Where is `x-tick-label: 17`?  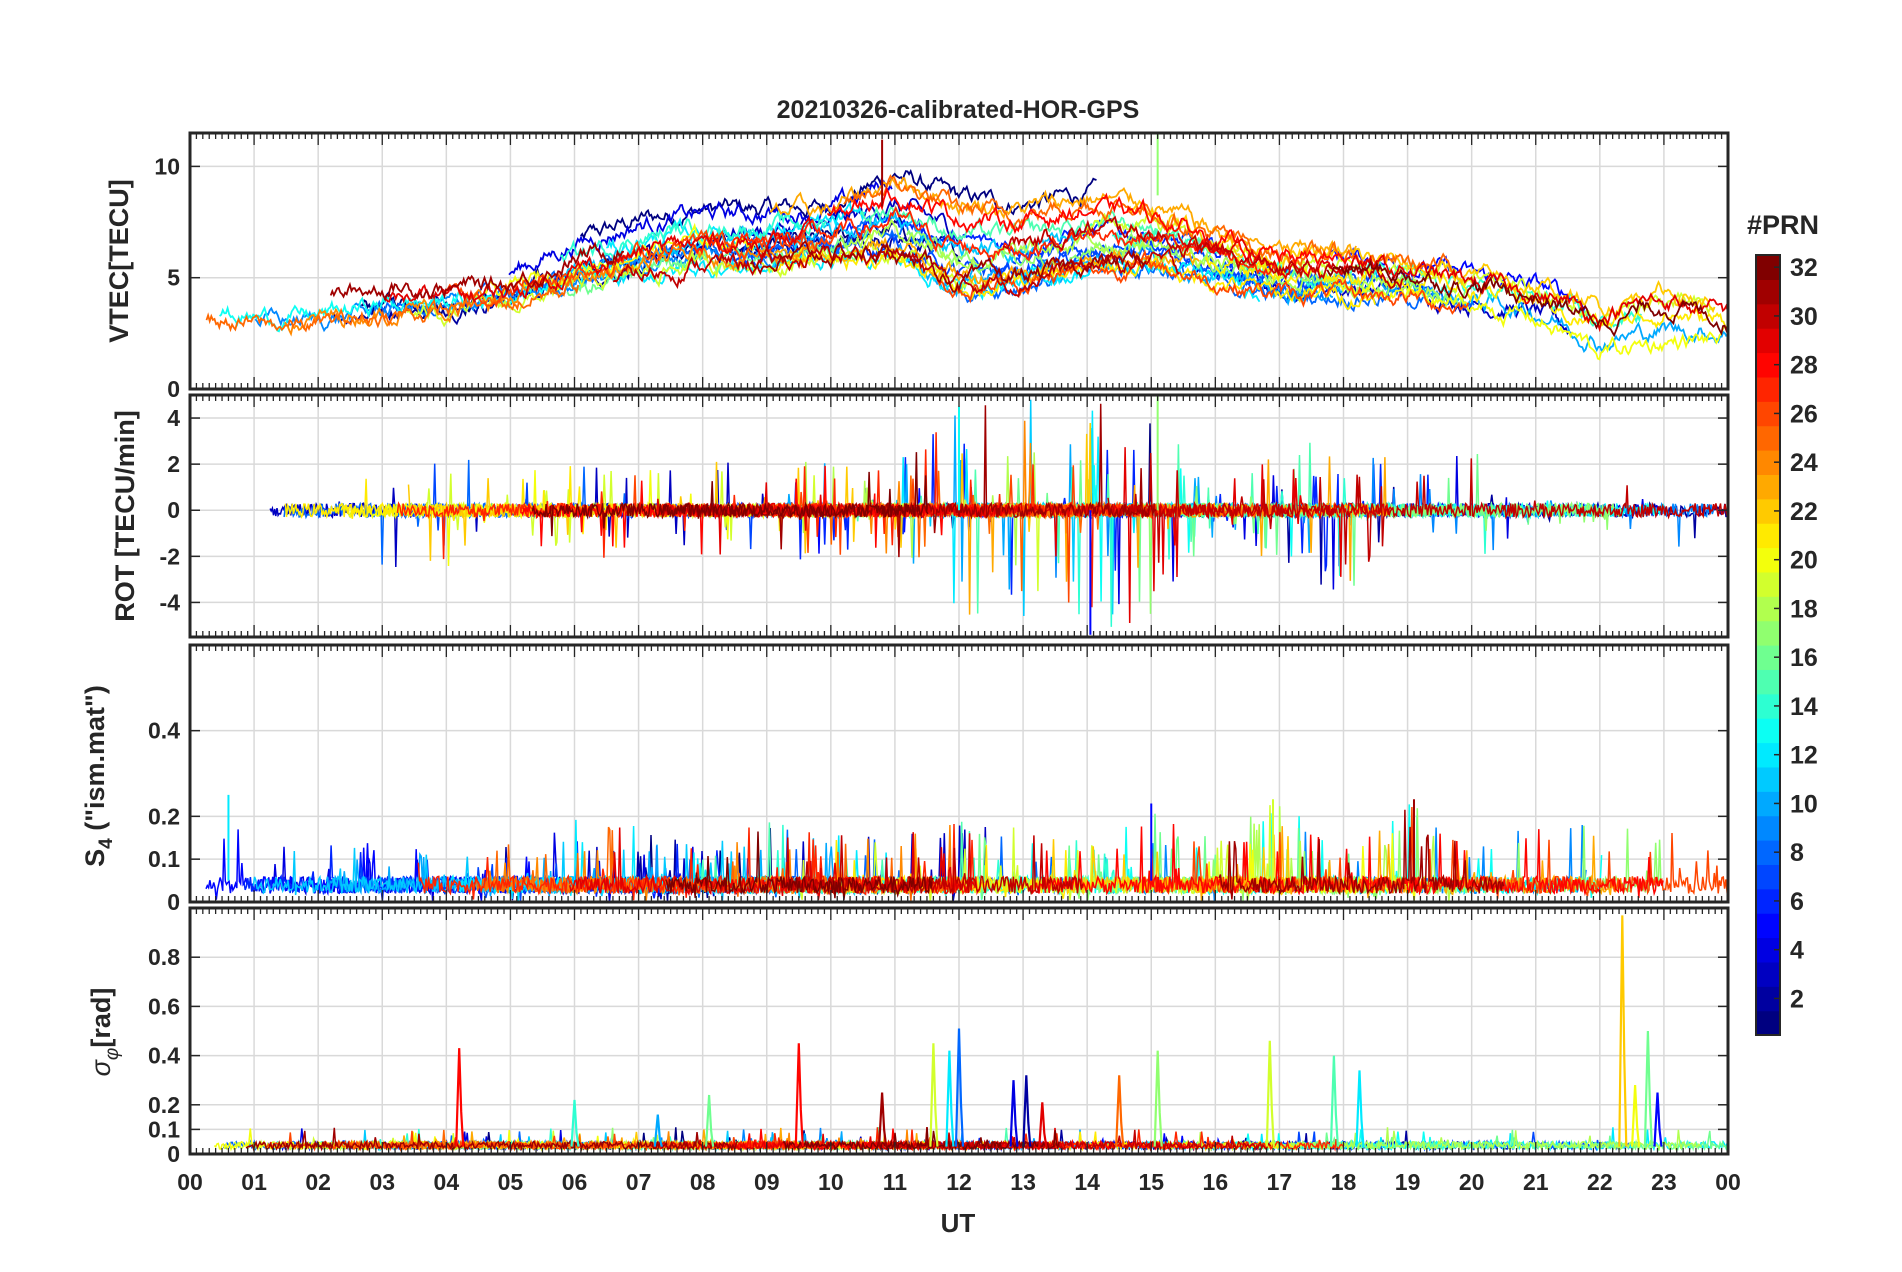
x-tick-label: 17 is located at coordinates (1280, 1182).